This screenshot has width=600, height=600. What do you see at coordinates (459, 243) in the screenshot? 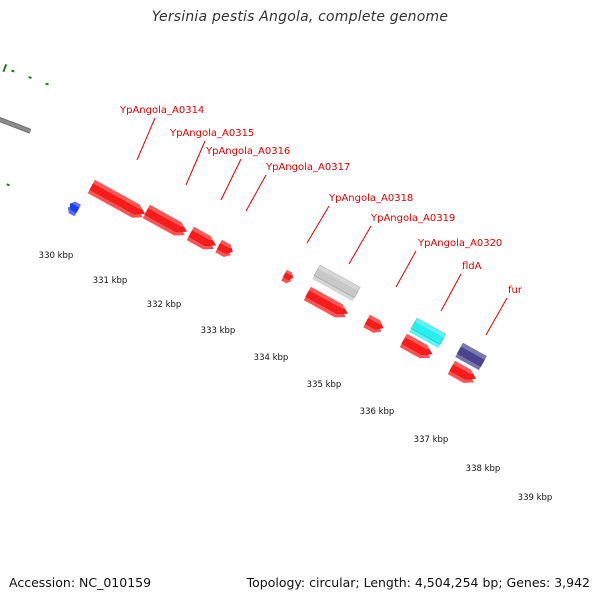
I see `gene-label: YpAngola_A0320` at bounding box center [459, 243].